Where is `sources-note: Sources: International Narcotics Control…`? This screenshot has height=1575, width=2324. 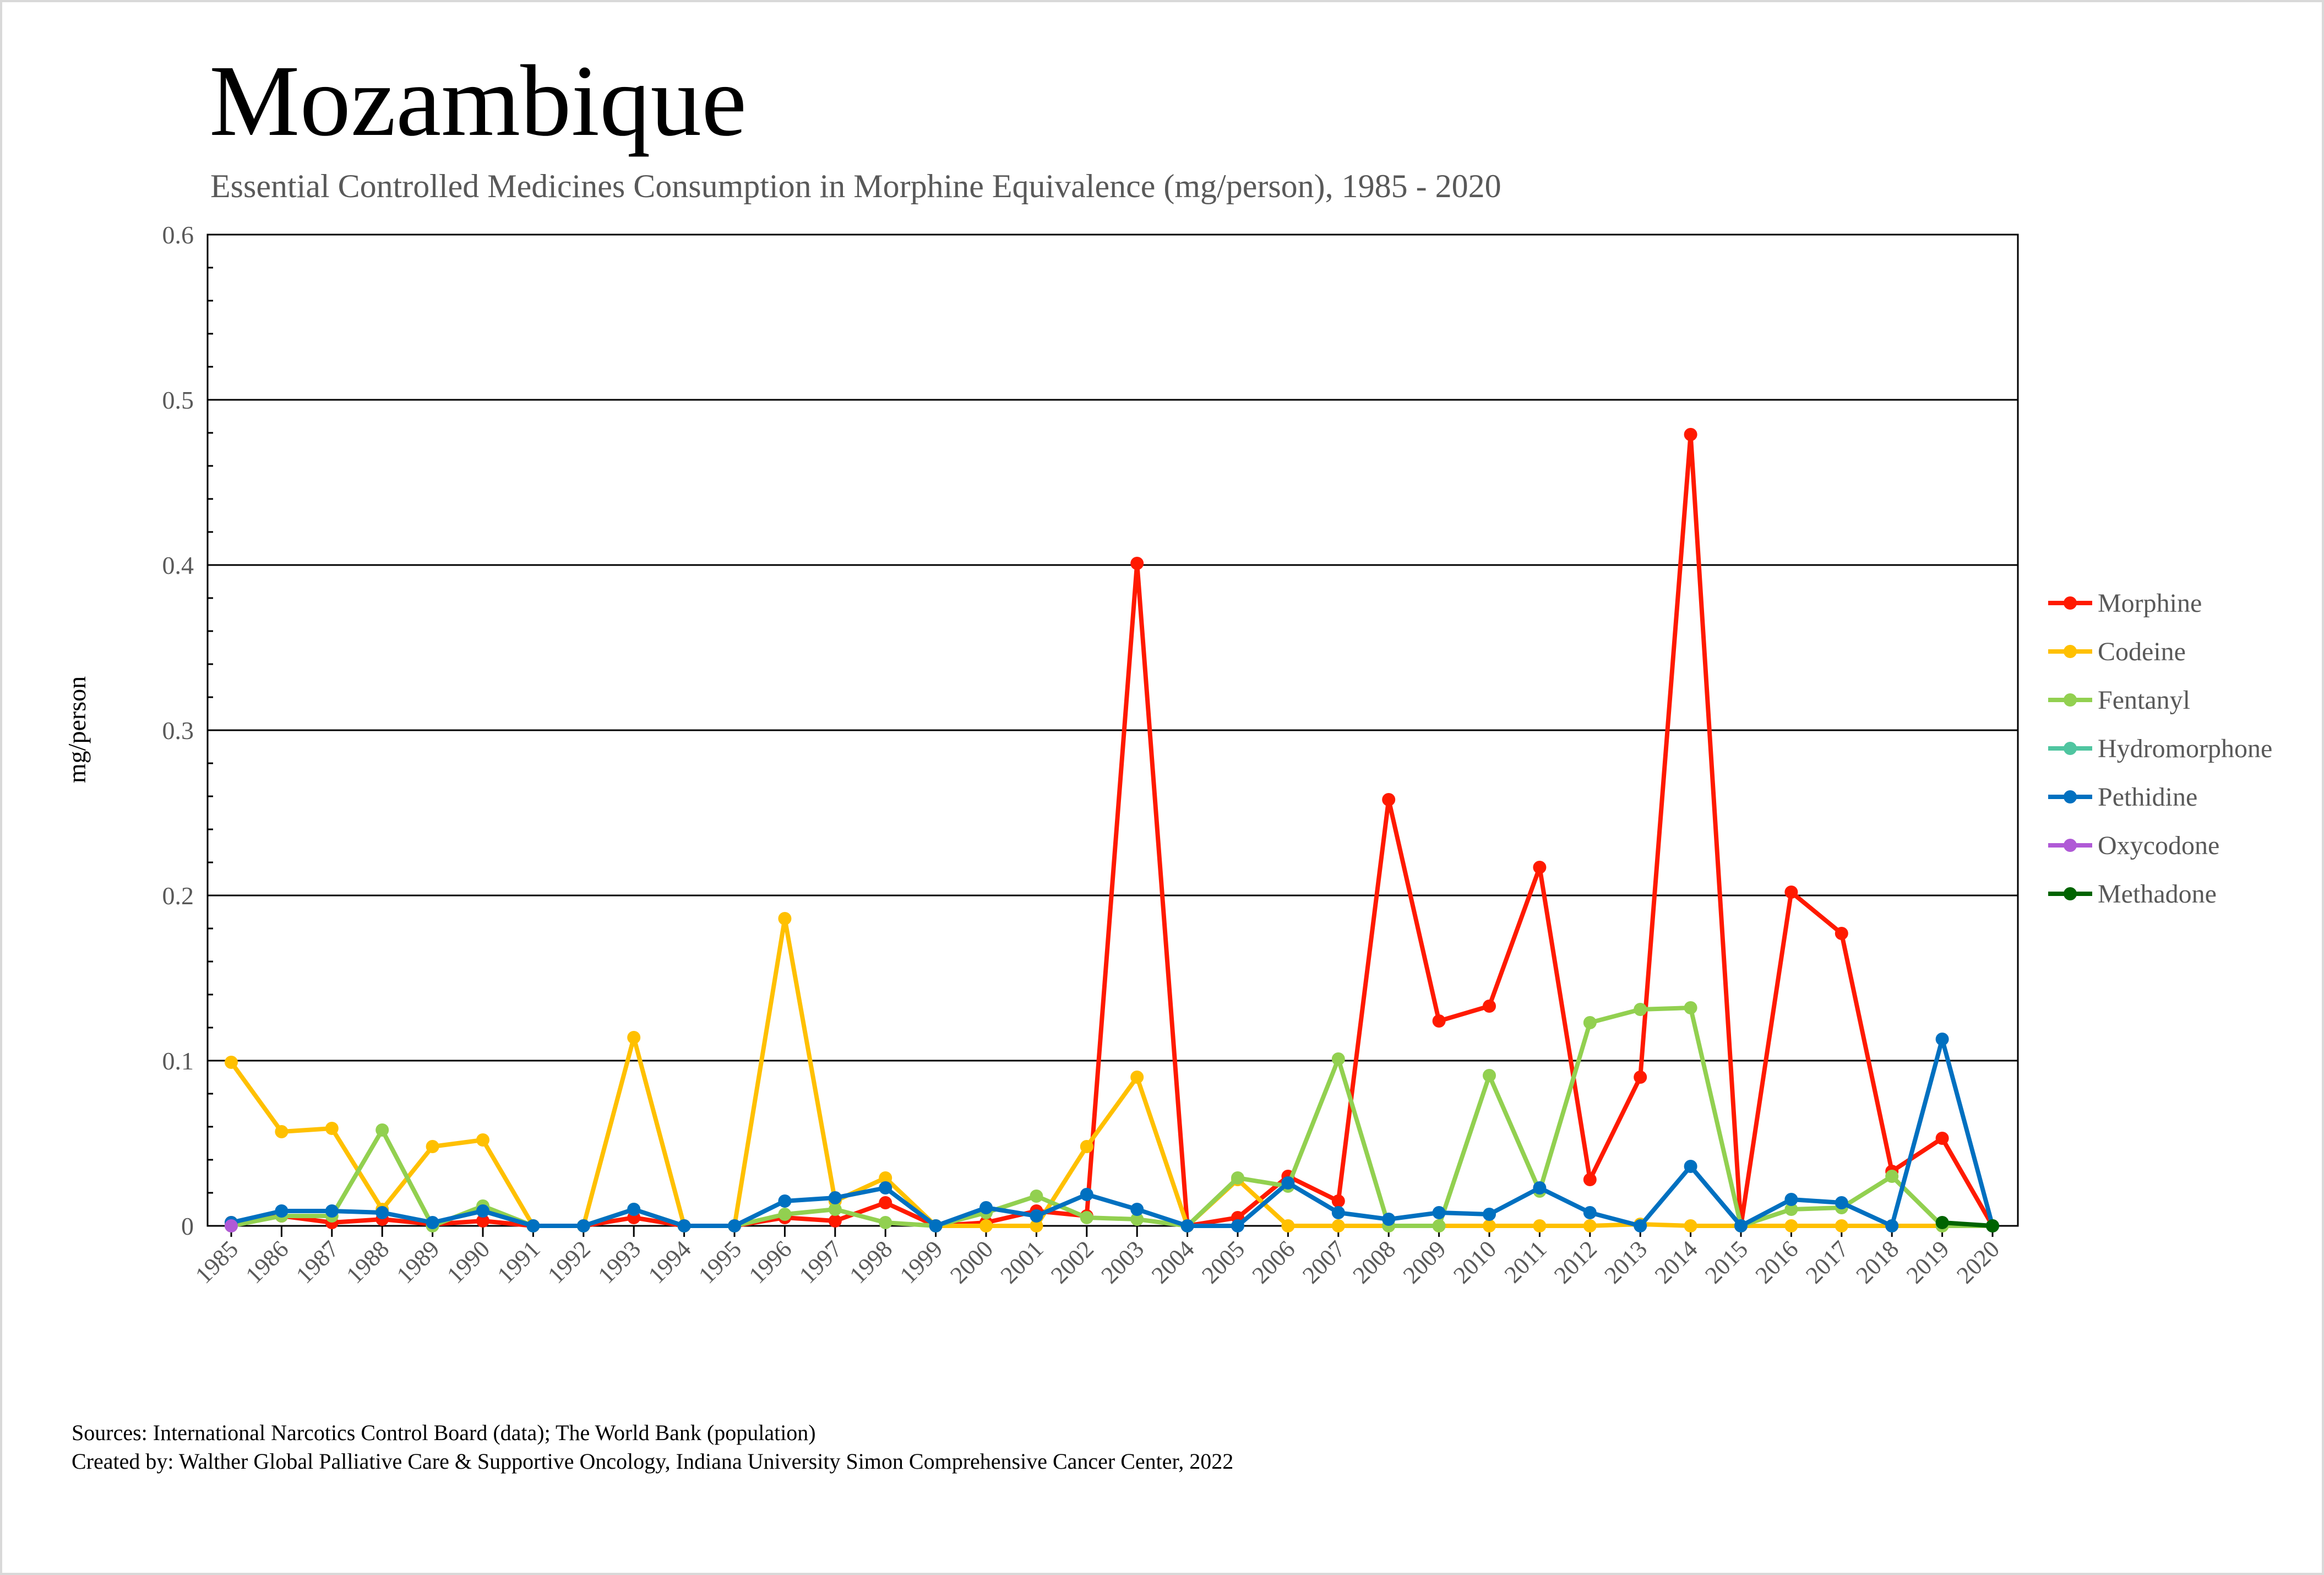
sources-note: Sources: International Narcotics Control… is located at coordinates (444, 1433).